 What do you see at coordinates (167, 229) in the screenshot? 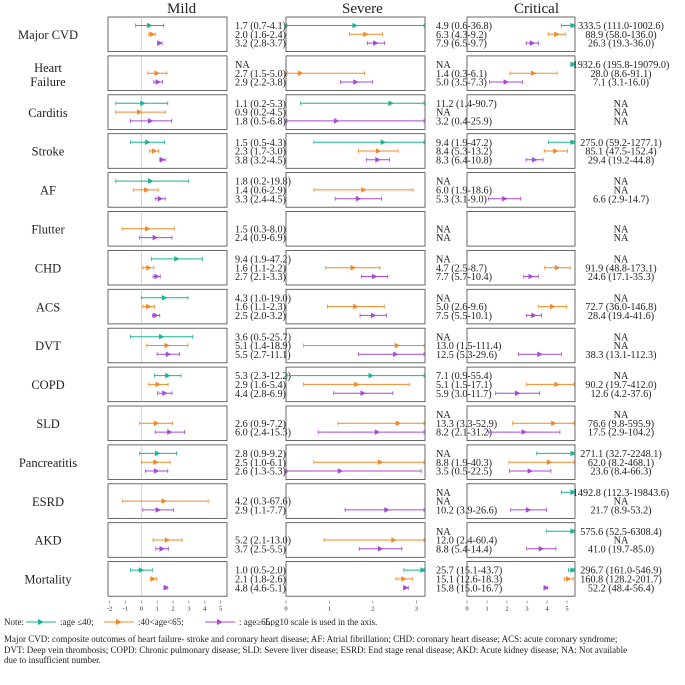
I see `panel-box-mild-flutter` at bounding box center [167, 229].